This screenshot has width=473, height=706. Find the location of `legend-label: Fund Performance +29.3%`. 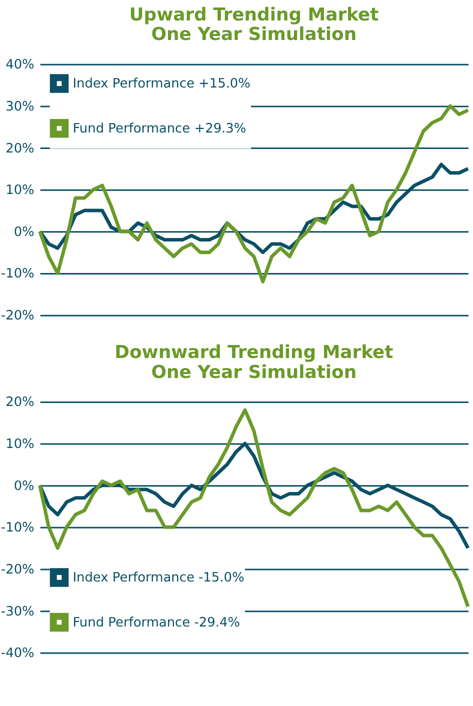

legend-label: Fund Performance +29.3% is located at coordinates (159, 128).